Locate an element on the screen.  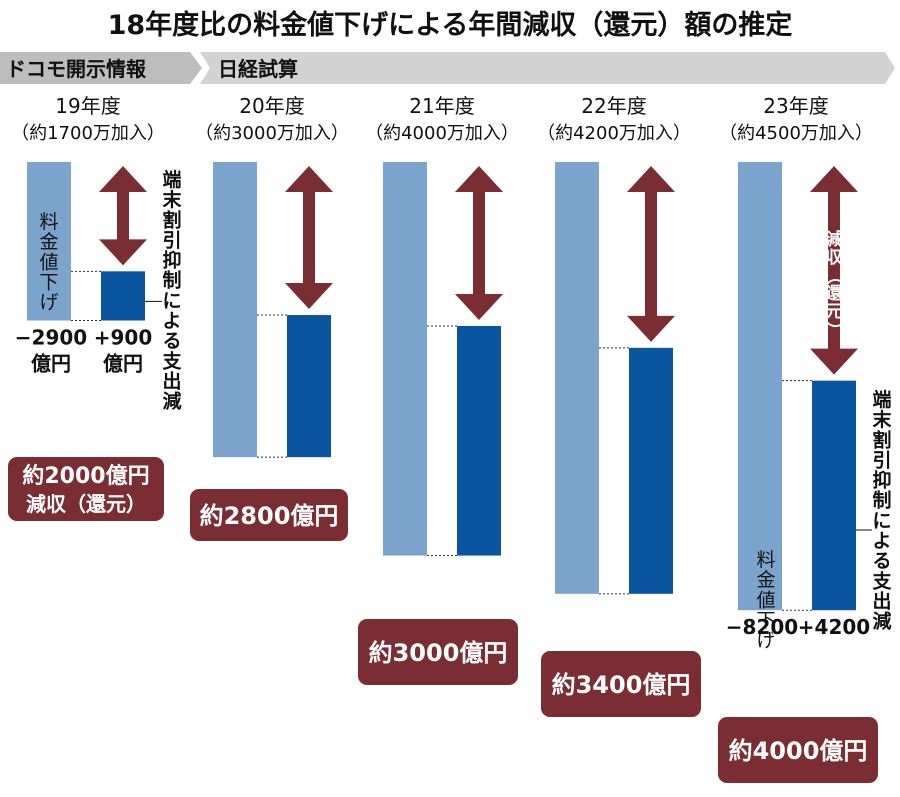
year-label: 20年度 is located at coordinates (271, 106).